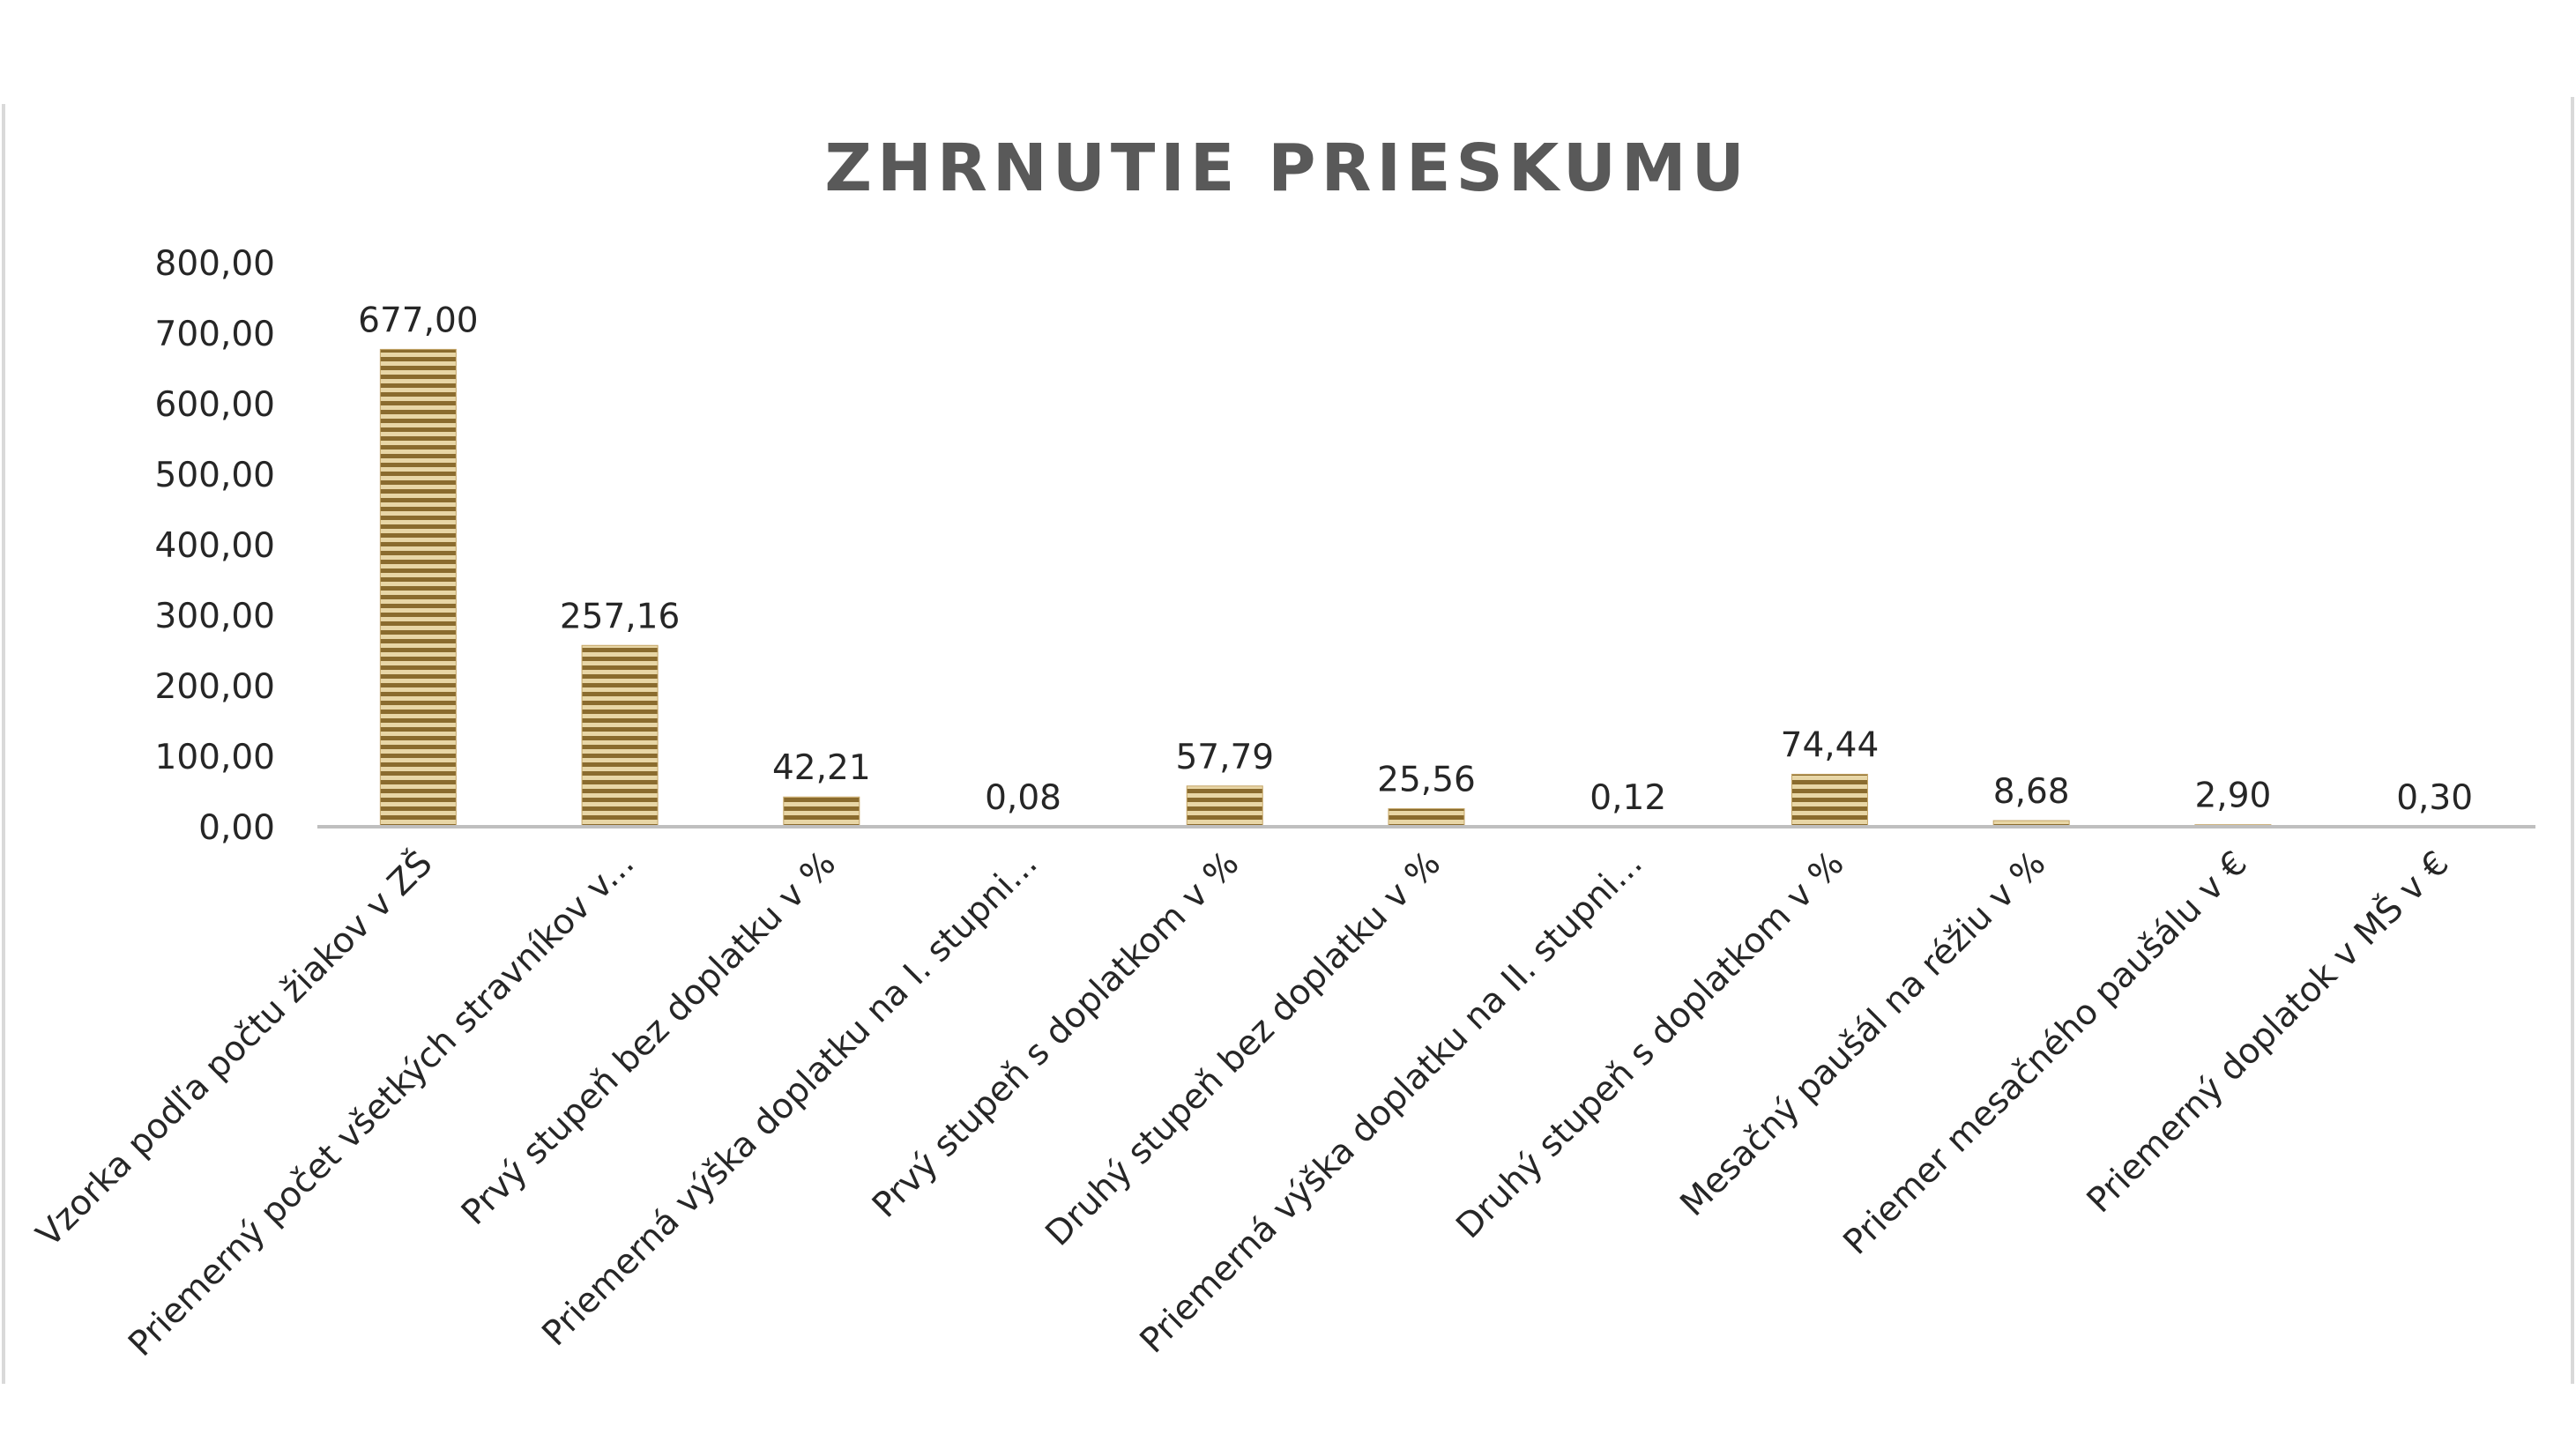 Image resolution: width=2576 pixels, height=1449 pixels. What do you see at coordinates (620, 616) in the screenshot?
I see `bar-data-label: 257,16` at bounding box center [620, 616].